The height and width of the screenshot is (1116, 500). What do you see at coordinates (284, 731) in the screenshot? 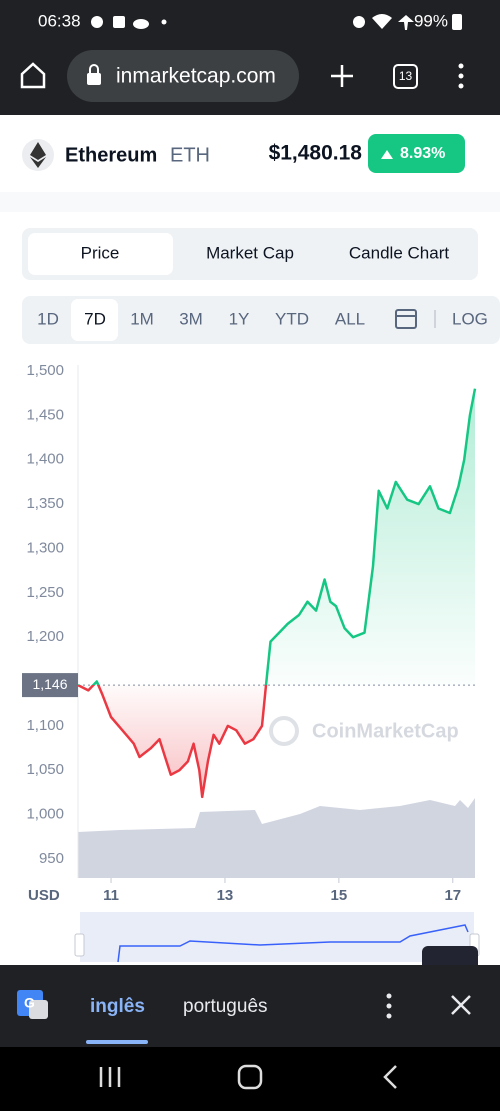
I see `watermark-logo` at bounding box center [284, 731].